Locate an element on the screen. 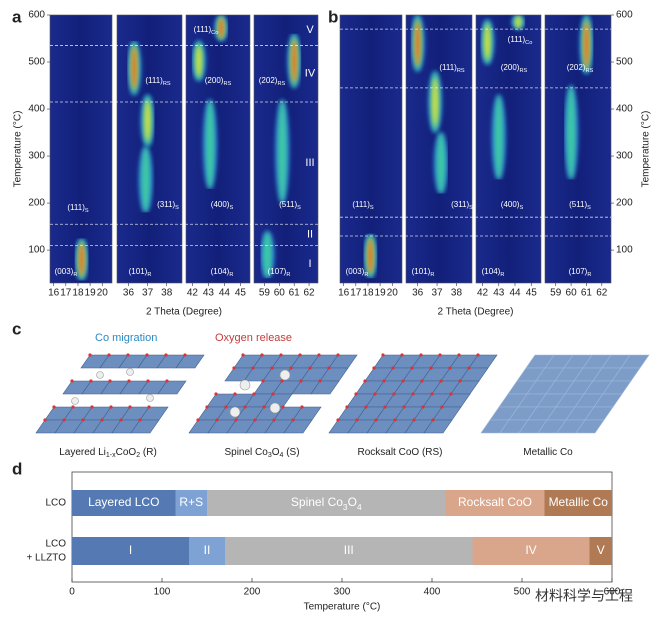 Image resolution: width=660 pixels, height=624 pixels. panel-label: c is located at coordinates (16, 328).